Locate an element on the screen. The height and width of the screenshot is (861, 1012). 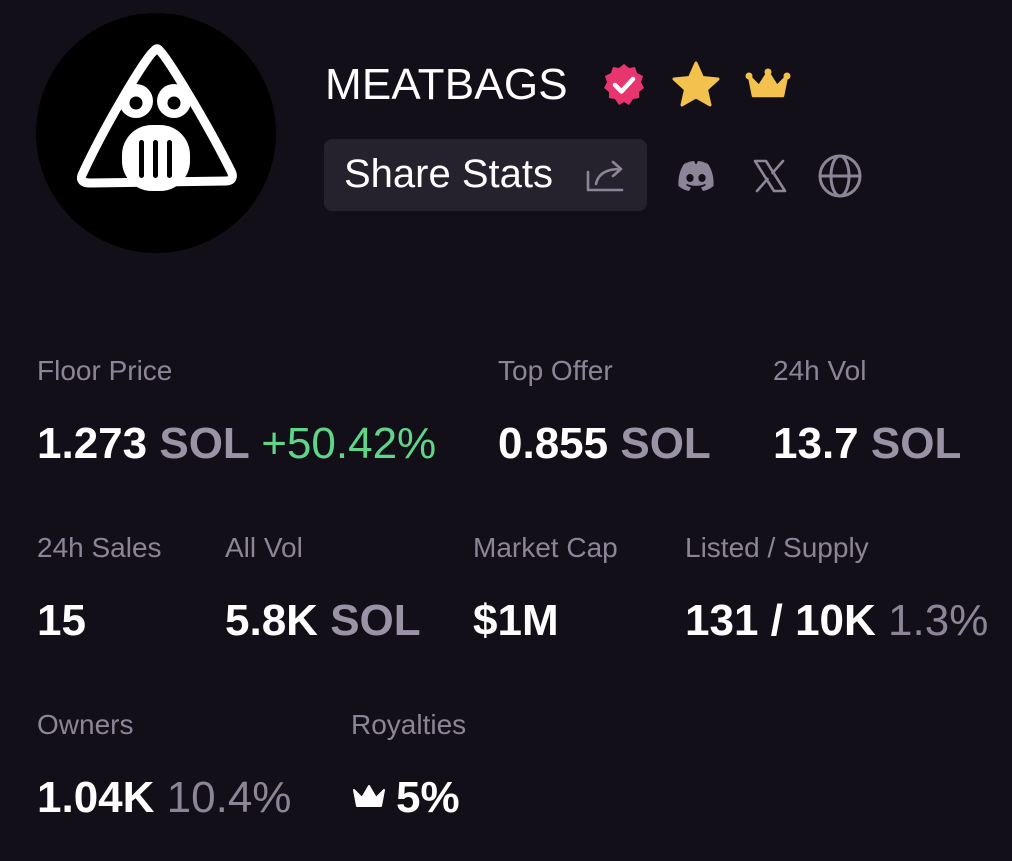
floor-price-unit: SOL is located at coordinates (204, 443).